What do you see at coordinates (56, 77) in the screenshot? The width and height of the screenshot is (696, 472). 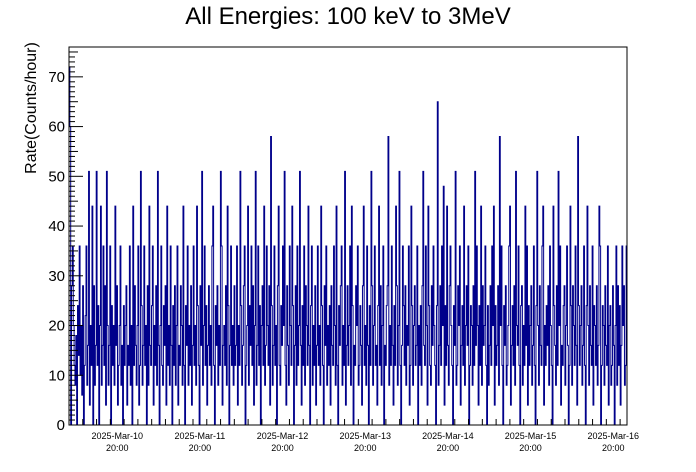 I see `y-tick-label: 70` at bounding box center [56, 77].